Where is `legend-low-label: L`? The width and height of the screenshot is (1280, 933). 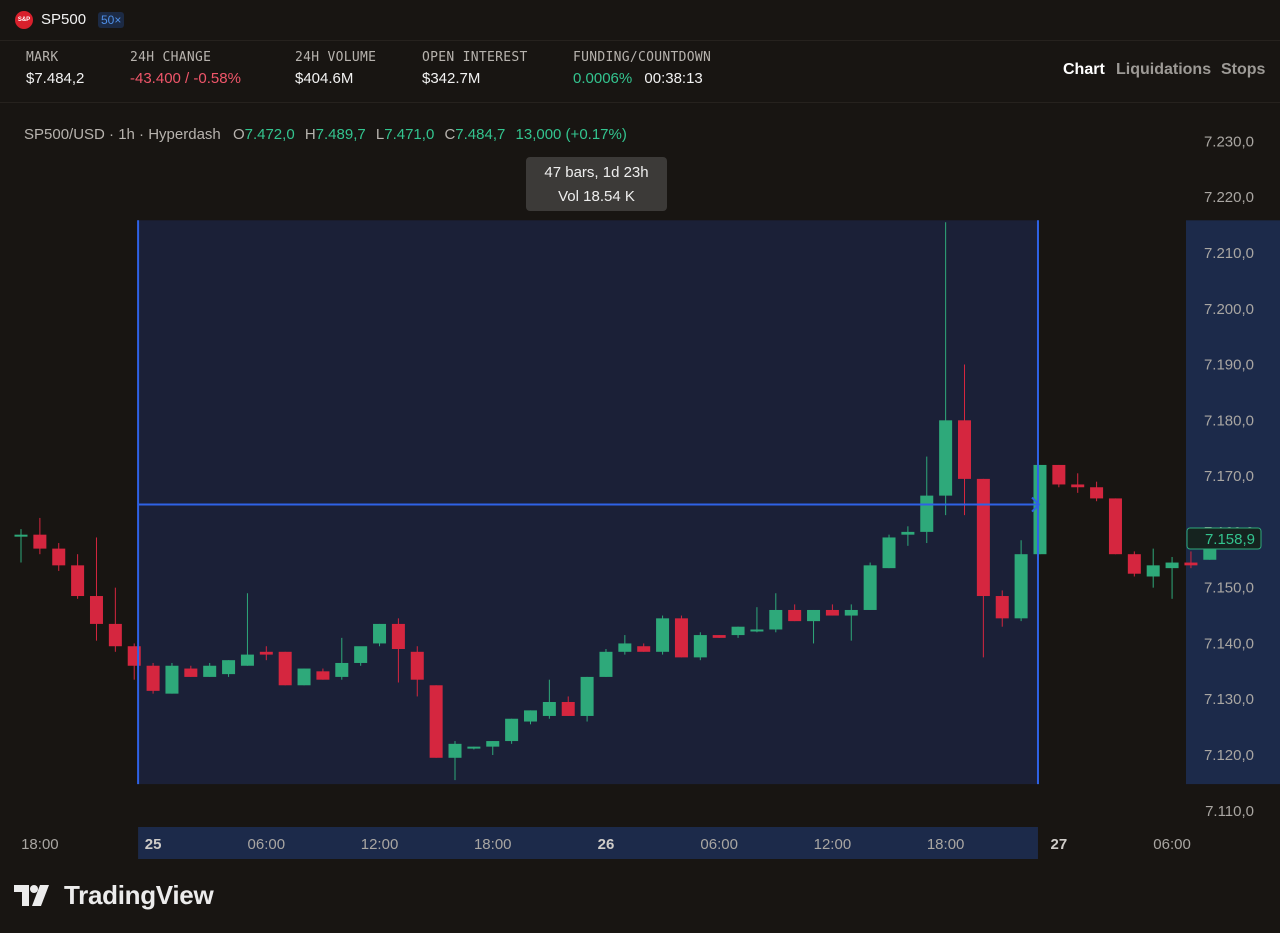 legend-low-label: L is located at coordinates (380, 134).